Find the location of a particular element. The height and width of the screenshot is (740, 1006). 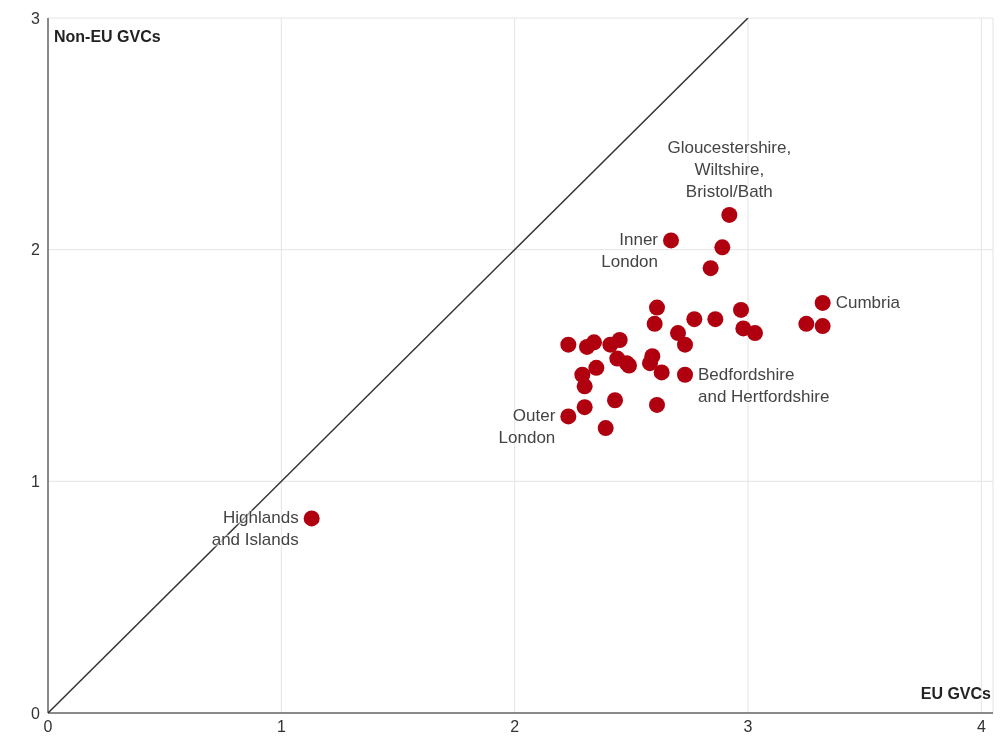

y-tick-label: 2 is located at coordinates (36, 250).